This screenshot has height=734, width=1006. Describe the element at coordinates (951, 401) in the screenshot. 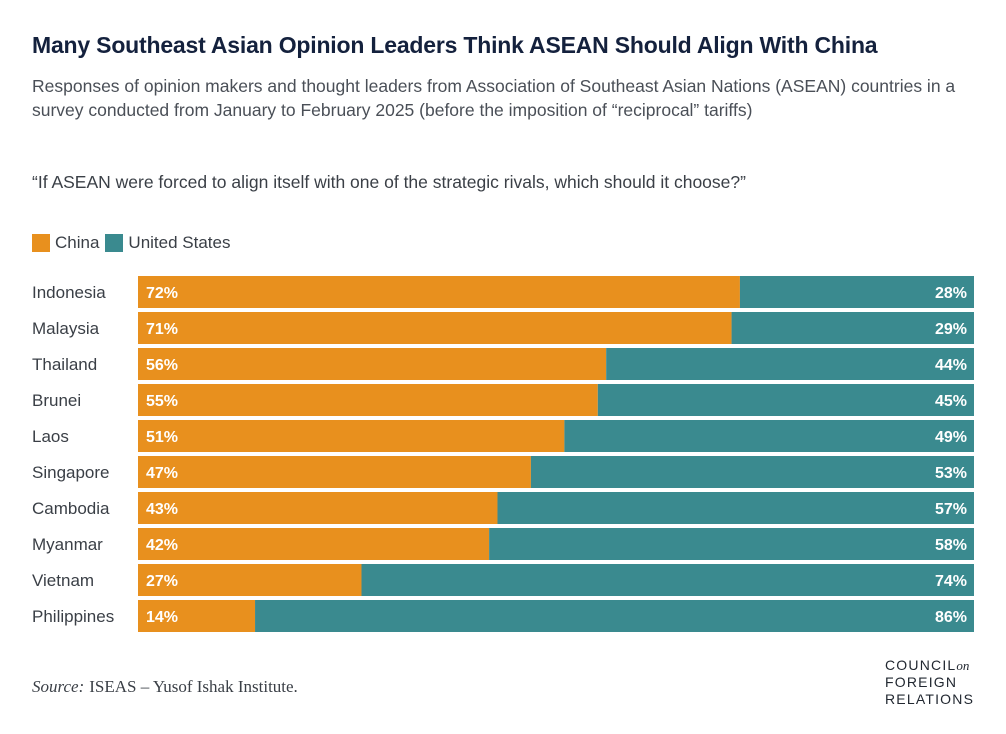

I see `data-label-united-states-brunei: 45%` at that location.